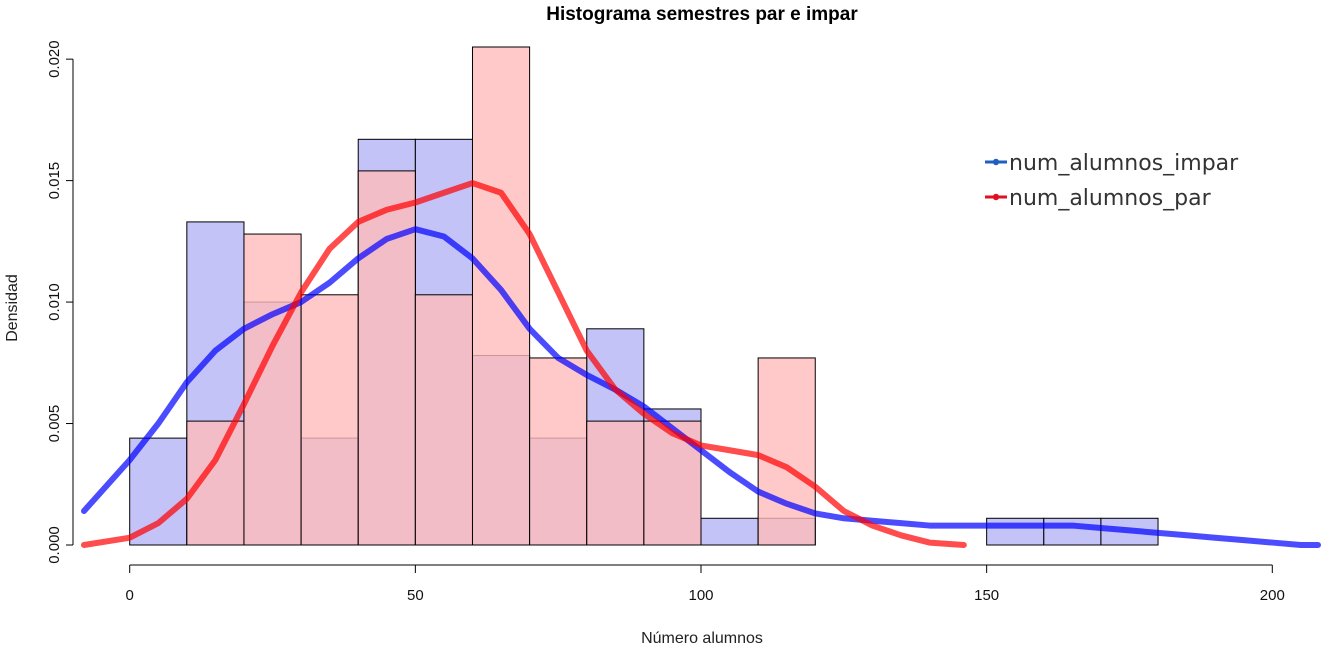 The height and width of the screenshot is (654, 1334). What do you see at coordinates (130, 595) in the screenshot?
I see `x-tick-label: 0` at bounding box center [130, 595].